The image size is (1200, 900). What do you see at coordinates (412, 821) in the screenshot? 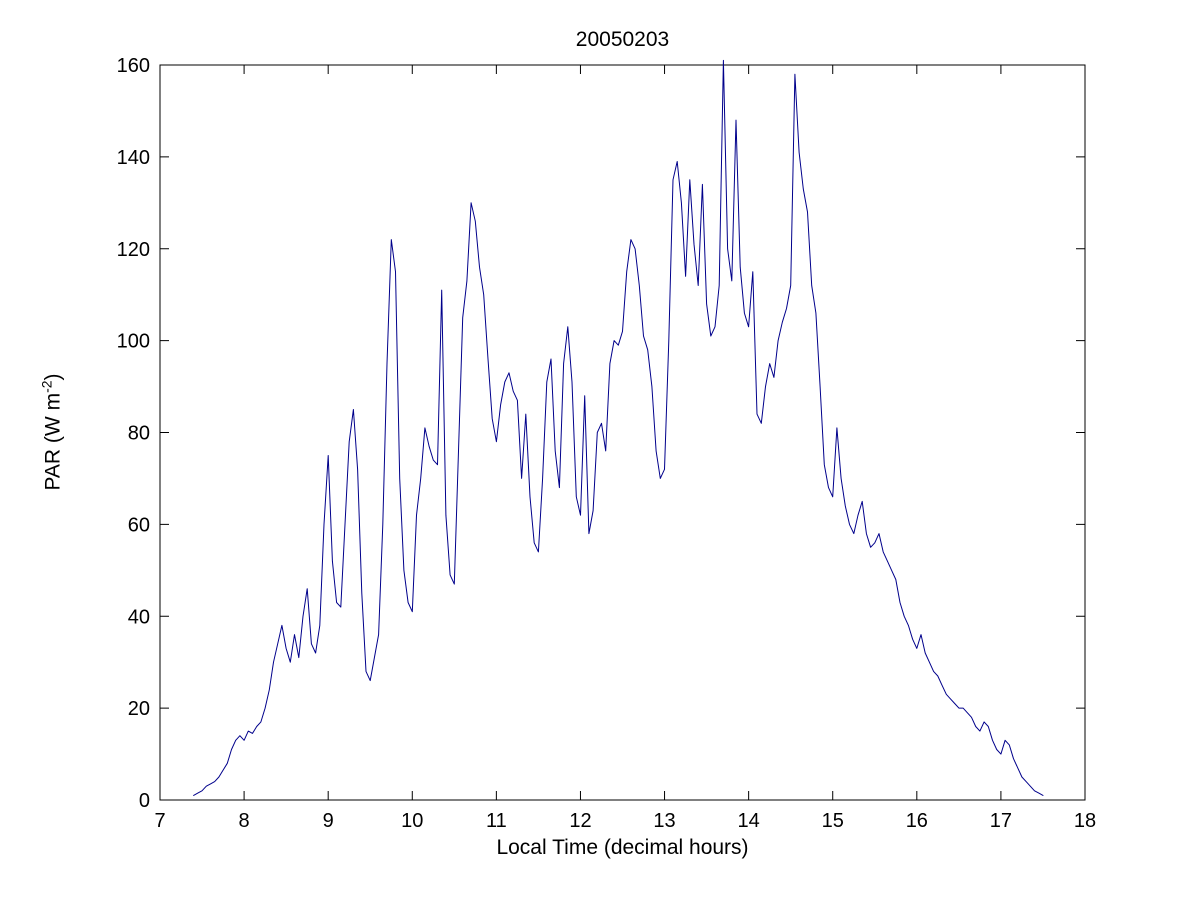
I see `x-tick-label: 10` at bounding box center [412, 821].